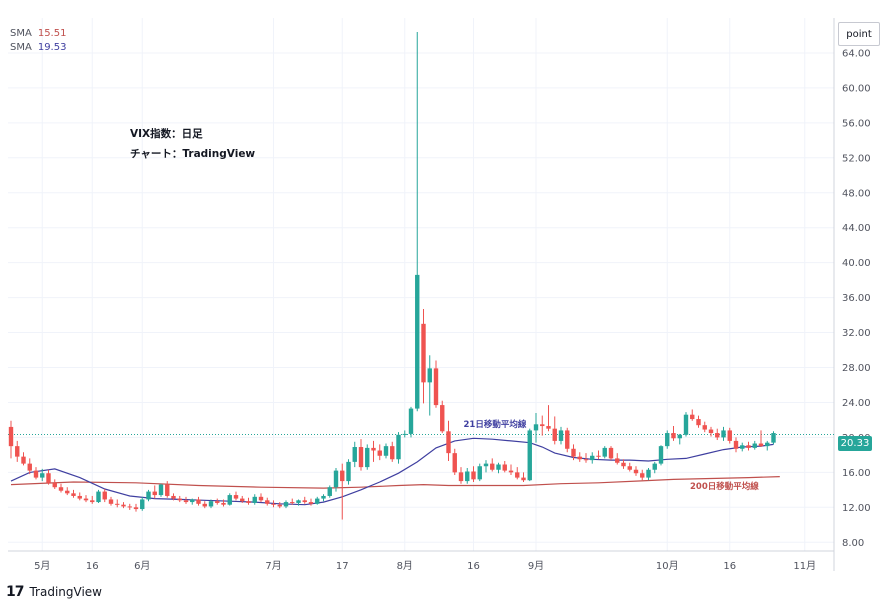 Image resolution: width=886 pixels, height=607 pixels. Describe the element at coordinates (273, 566) in the screenshot. I see `x-tick-label: 7月` at that location.